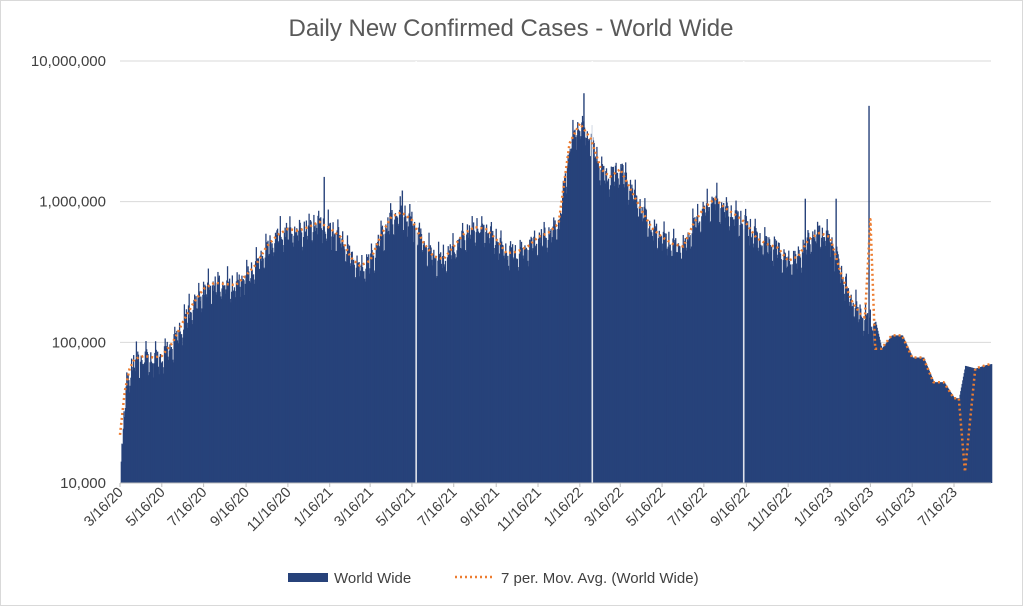  I want to click on x-tick-label: 1/16/22, so click(564, 508).